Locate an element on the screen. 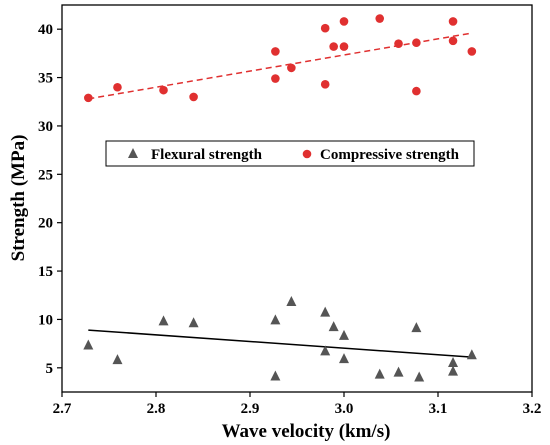 The width and height of the screenshot is (550, 445). x-tick-label: 2.7 is located at coordinates (62, 409).